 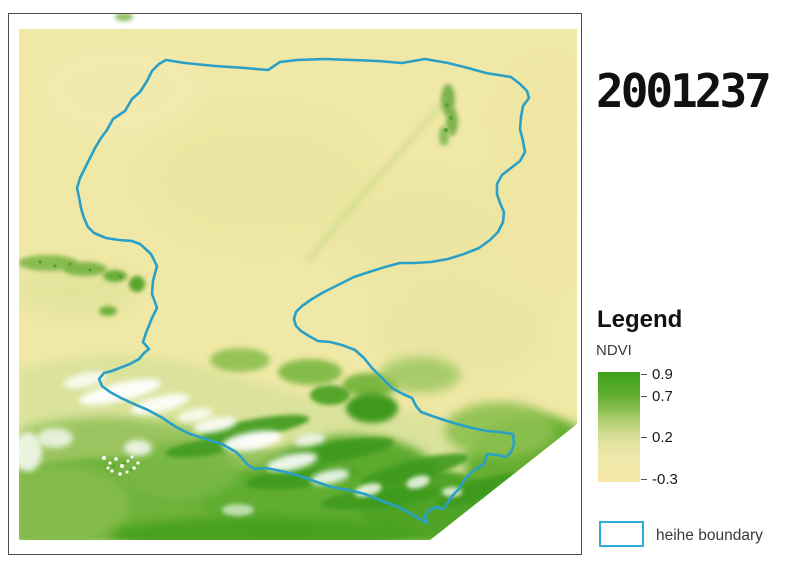 What do you see at coordinates (684, 91) in the screenshot?
I see `date-title: 2001237` at bounding box center [684, 91].